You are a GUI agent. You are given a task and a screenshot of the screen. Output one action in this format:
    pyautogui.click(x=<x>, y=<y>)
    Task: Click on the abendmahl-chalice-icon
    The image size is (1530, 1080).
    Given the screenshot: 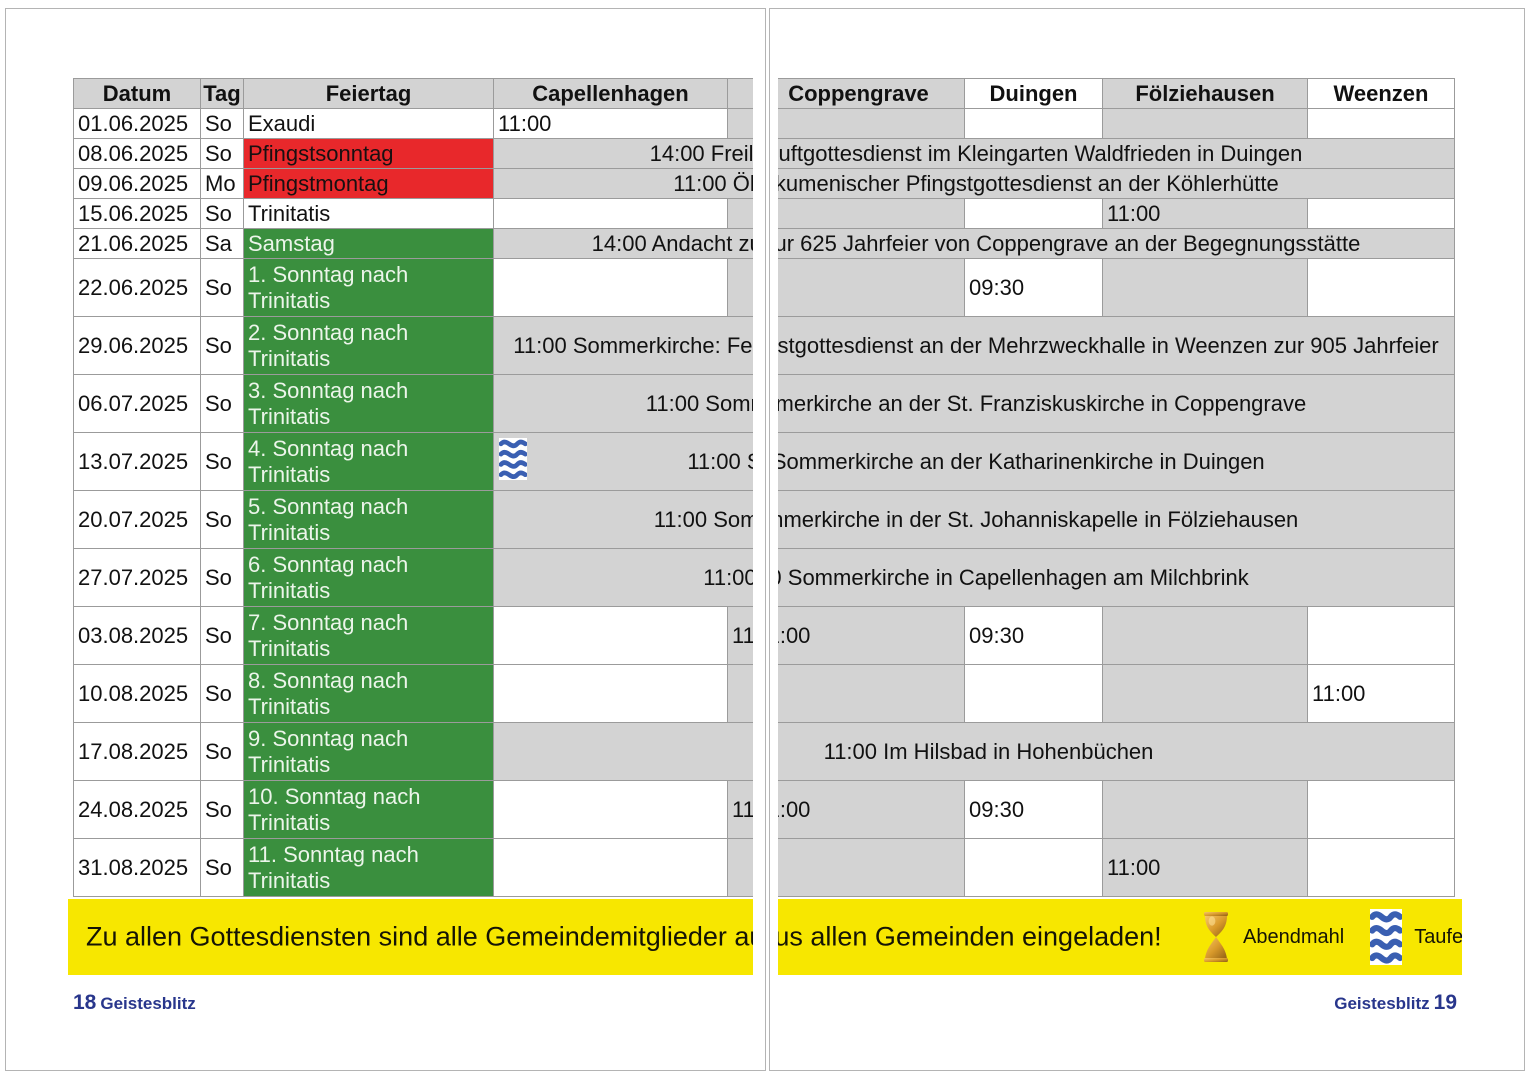 What is the action you would take?
    pyautogui.click(x=1216, y=937)
    